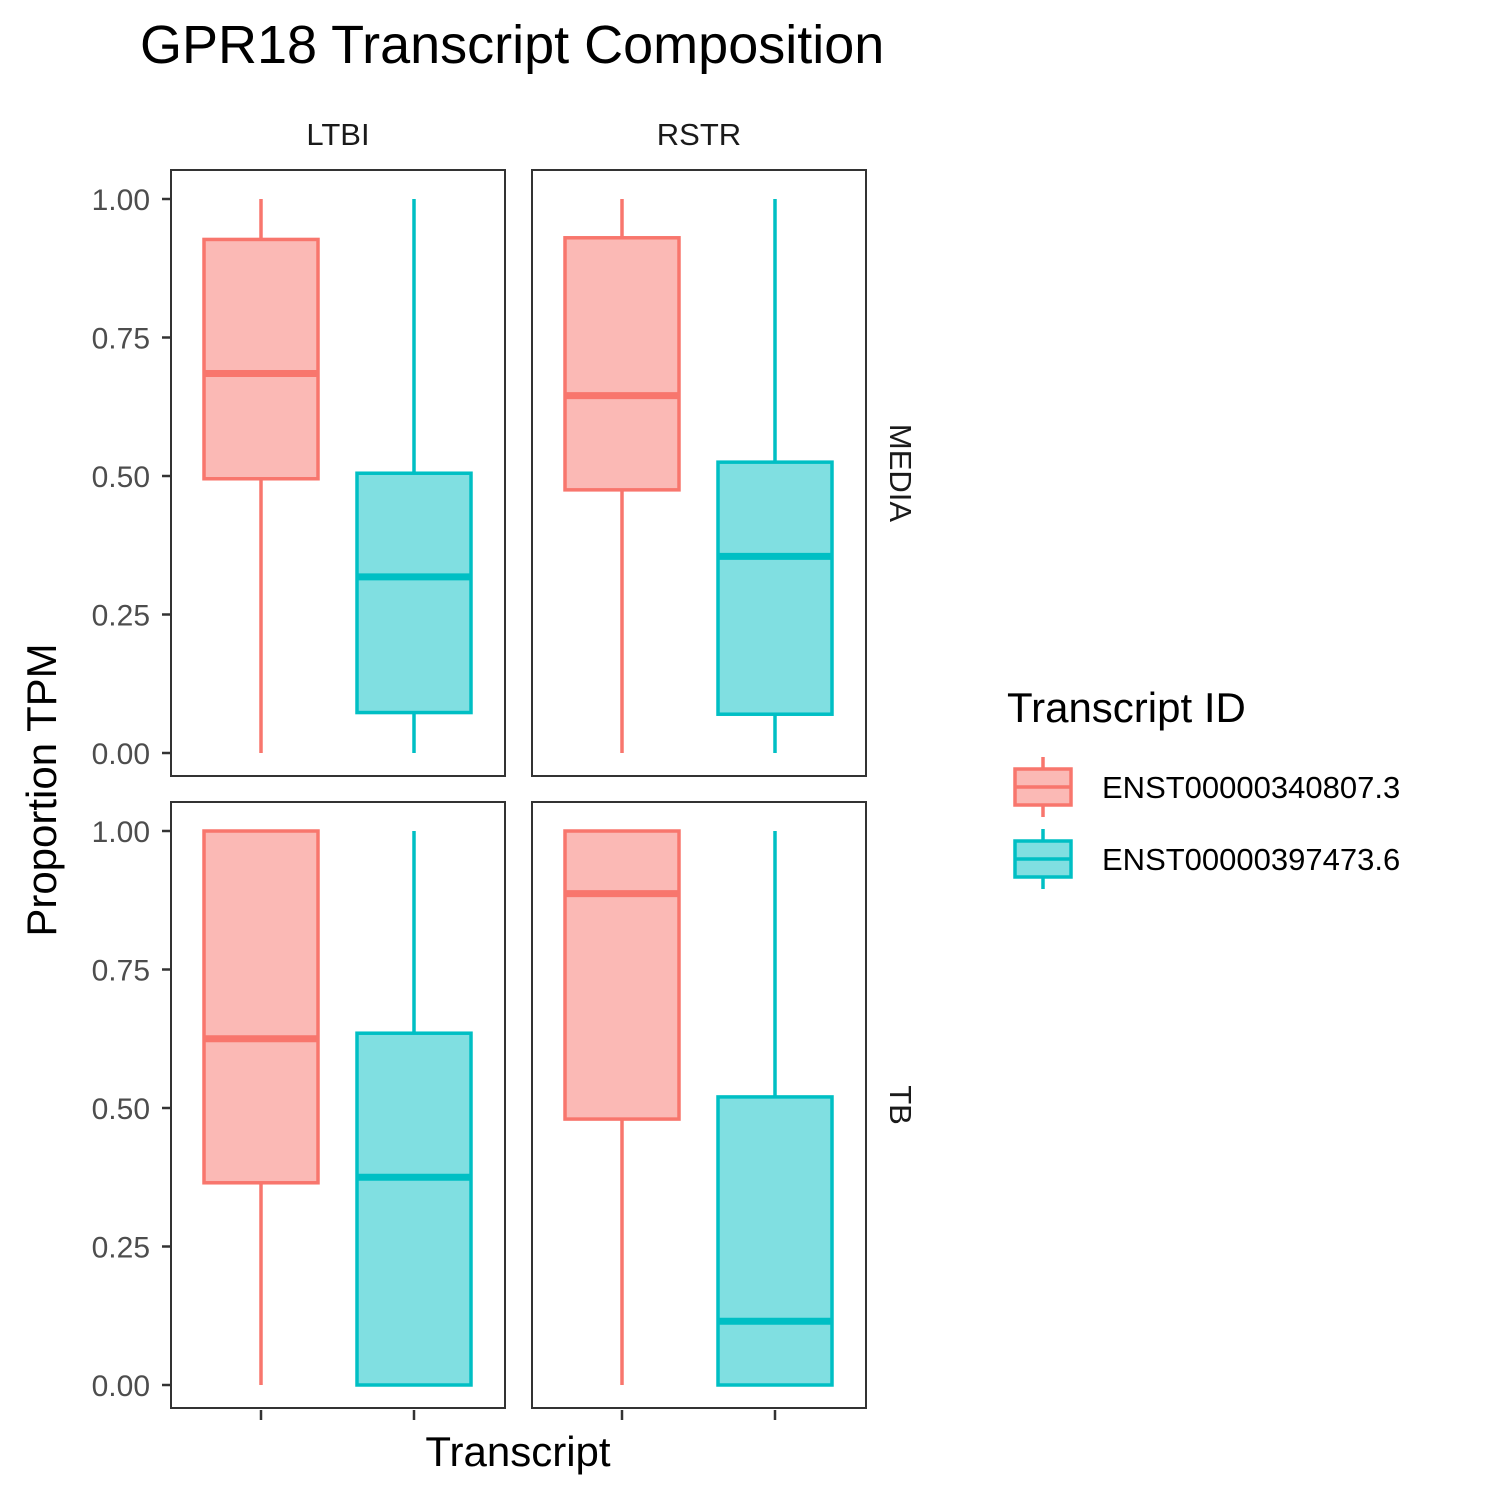 Image resolution: width=1500 pixels, height=1500 pixels. Describe the element at coordinates (41, 789) in the screenshot. I see `y-axis-title: Proportion TPM` at that location.